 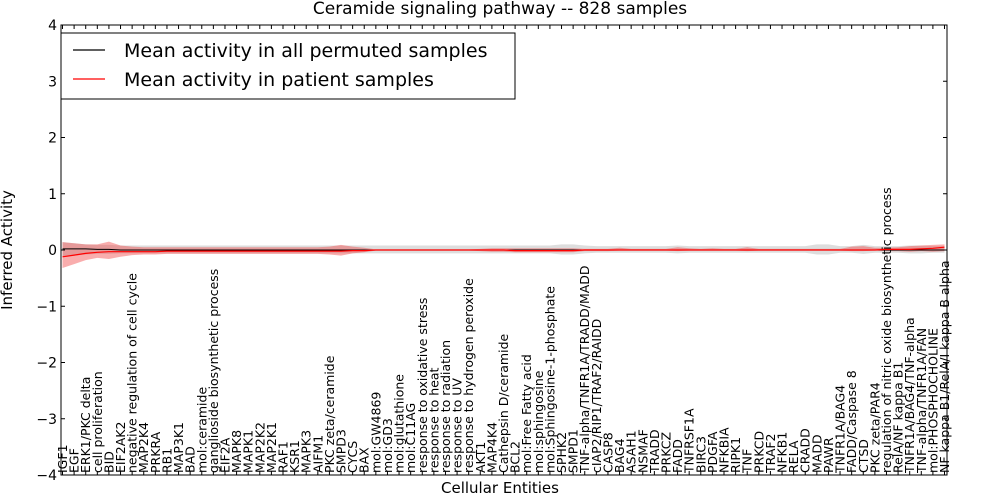 I want to click on x-tick-label: CASP8, so click(x=607, y=452).